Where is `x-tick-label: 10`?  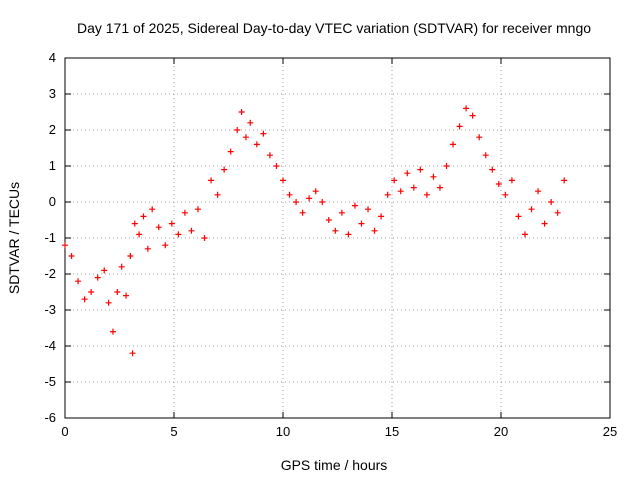
x-tick-label: 10 is located at coordinates (283, 431).